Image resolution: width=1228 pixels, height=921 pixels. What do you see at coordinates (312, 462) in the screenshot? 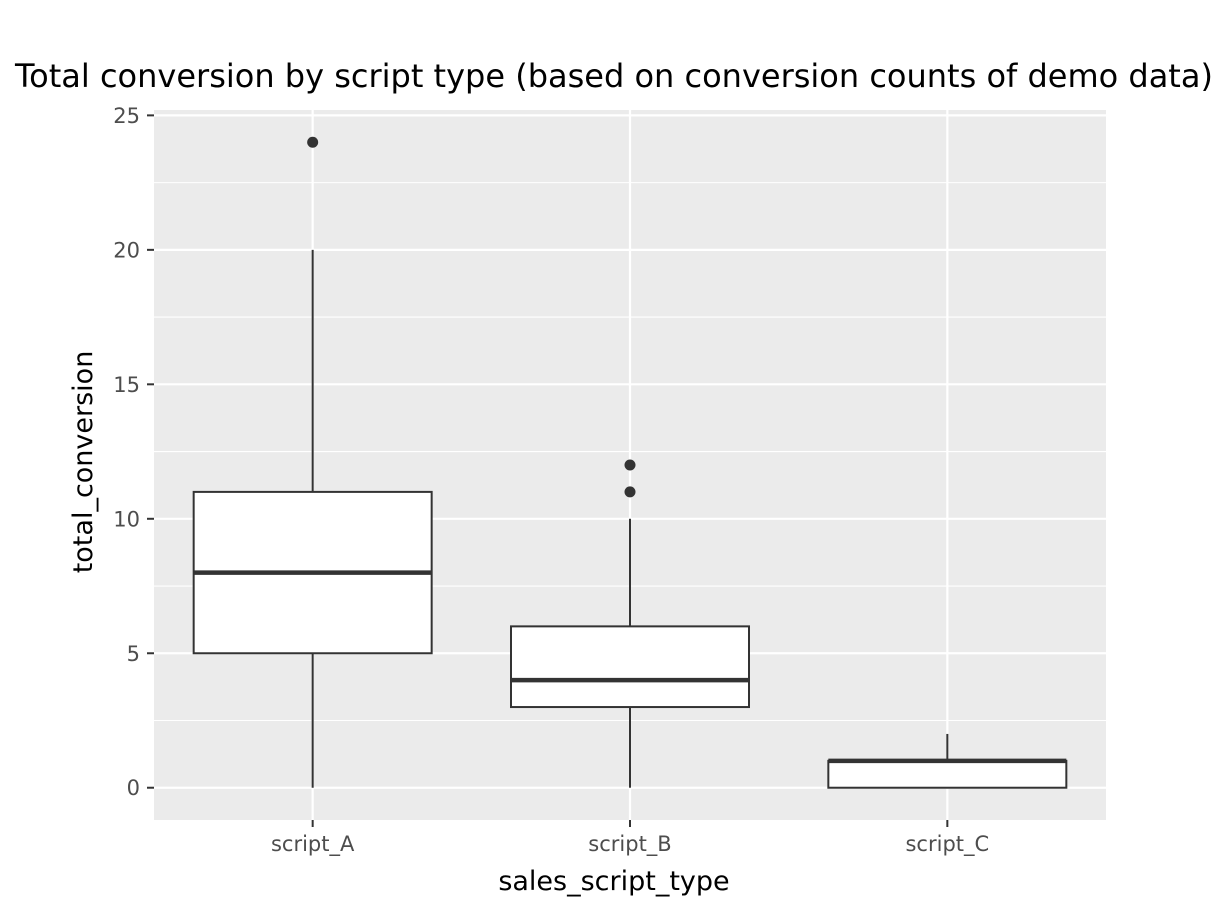
I see `box-script_A` at bounding box center [312, 462].